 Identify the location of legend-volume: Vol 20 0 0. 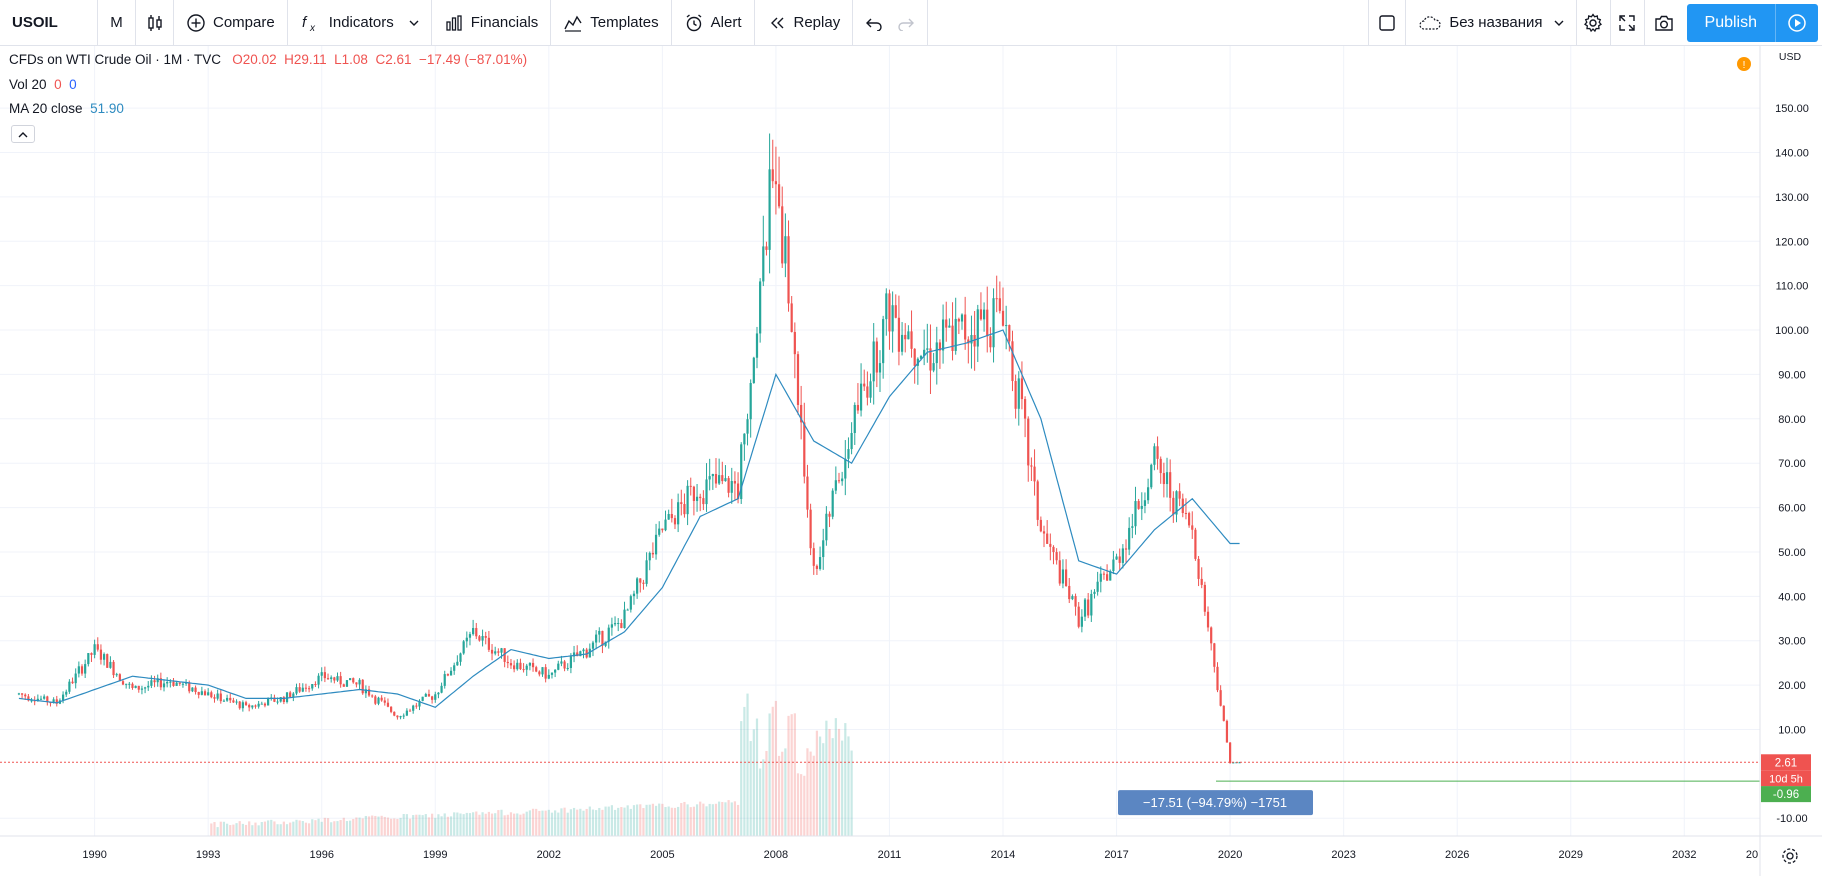
(43, 84).